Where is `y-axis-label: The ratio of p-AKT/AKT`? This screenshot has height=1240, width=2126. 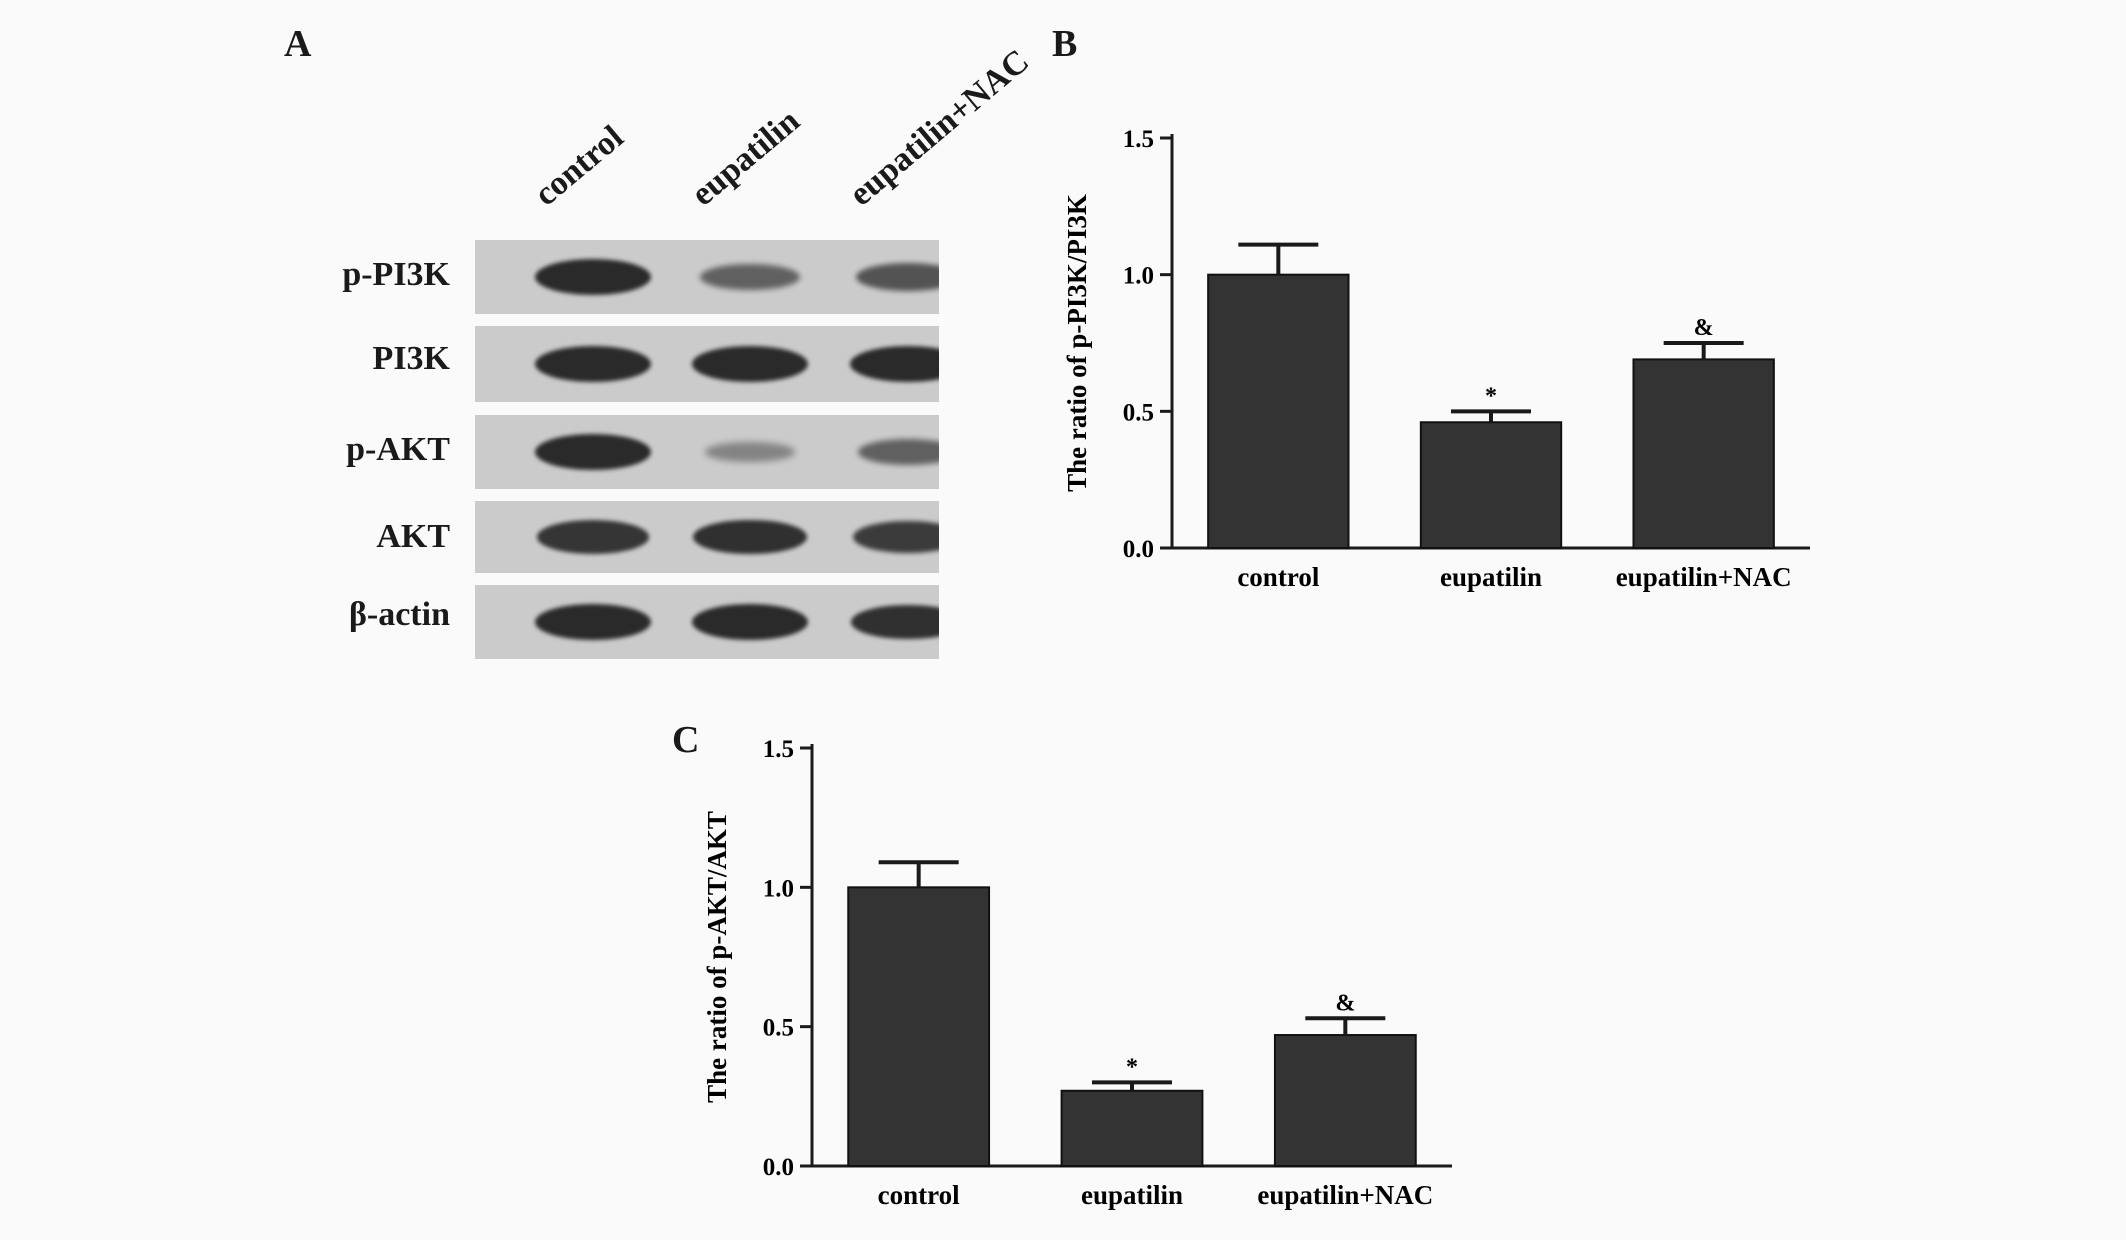 y-axis-label: The ratio of p-AKT/AKT is located at coordinates (717, 957).